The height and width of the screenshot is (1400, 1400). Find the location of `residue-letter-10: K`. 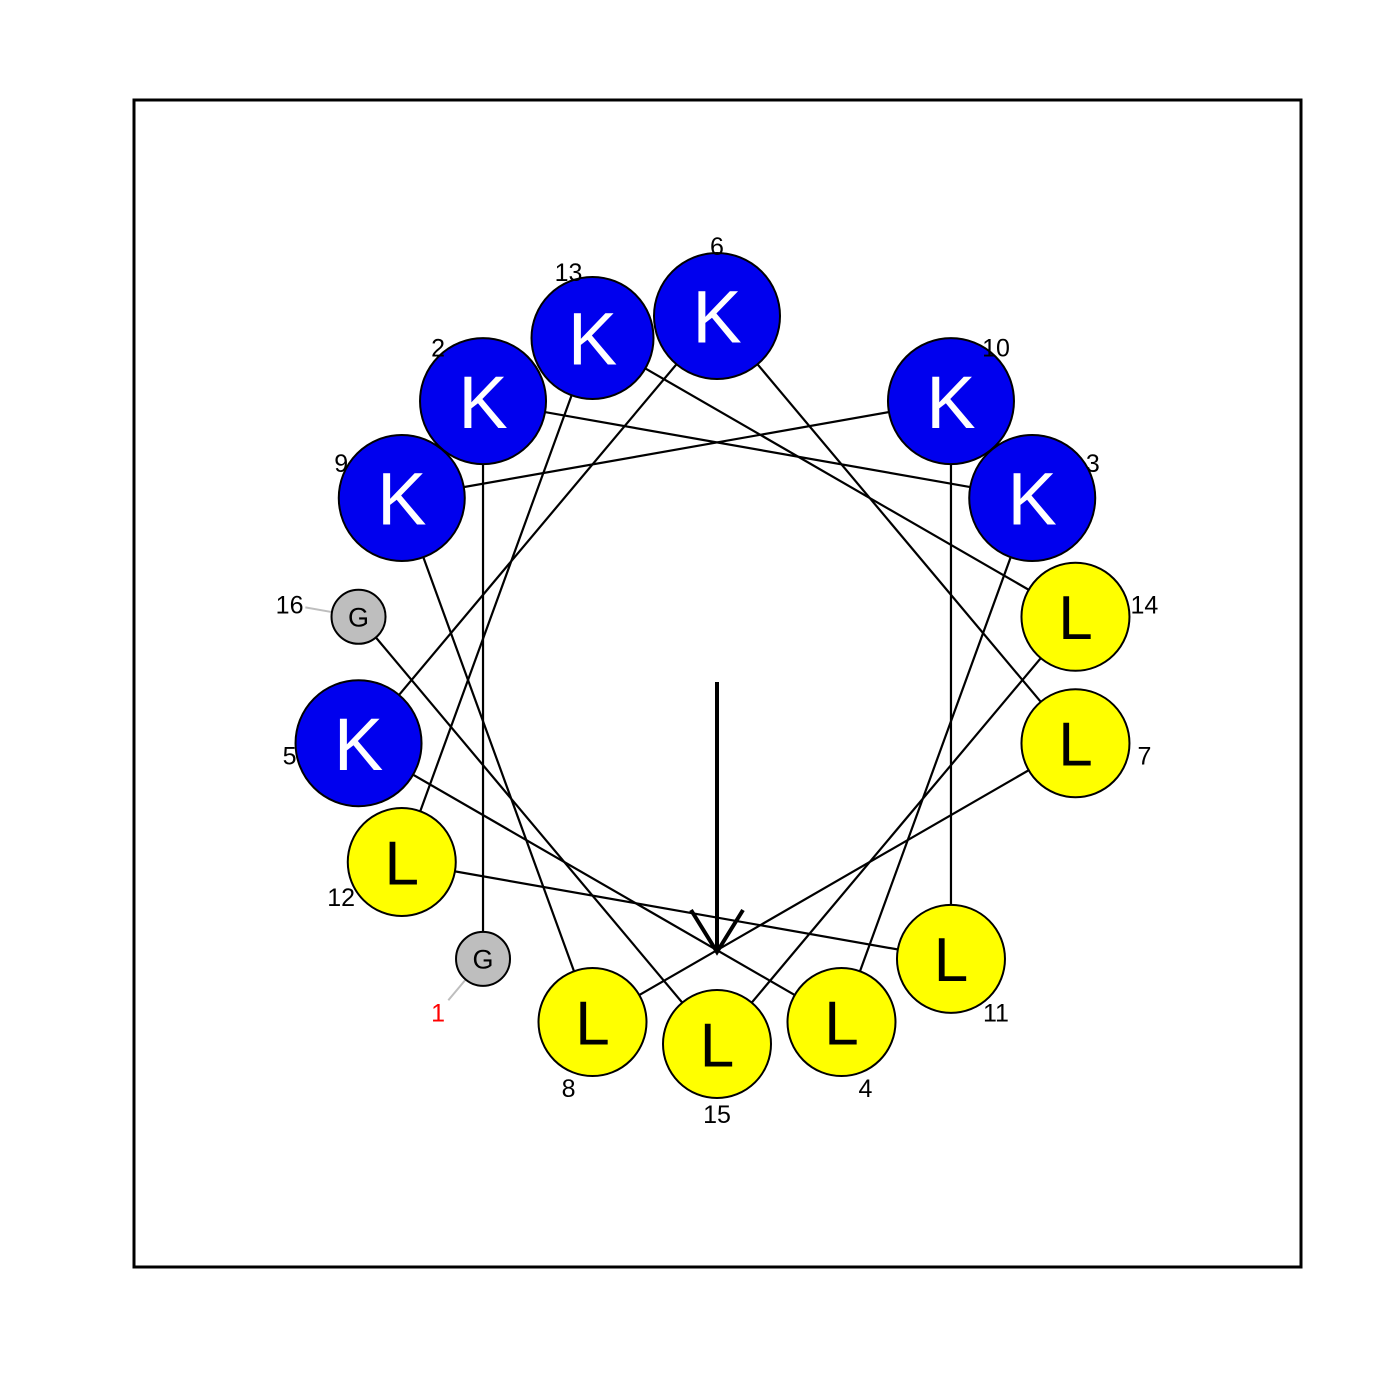

residue-letter-10: K is located at coordinates (950, 402).